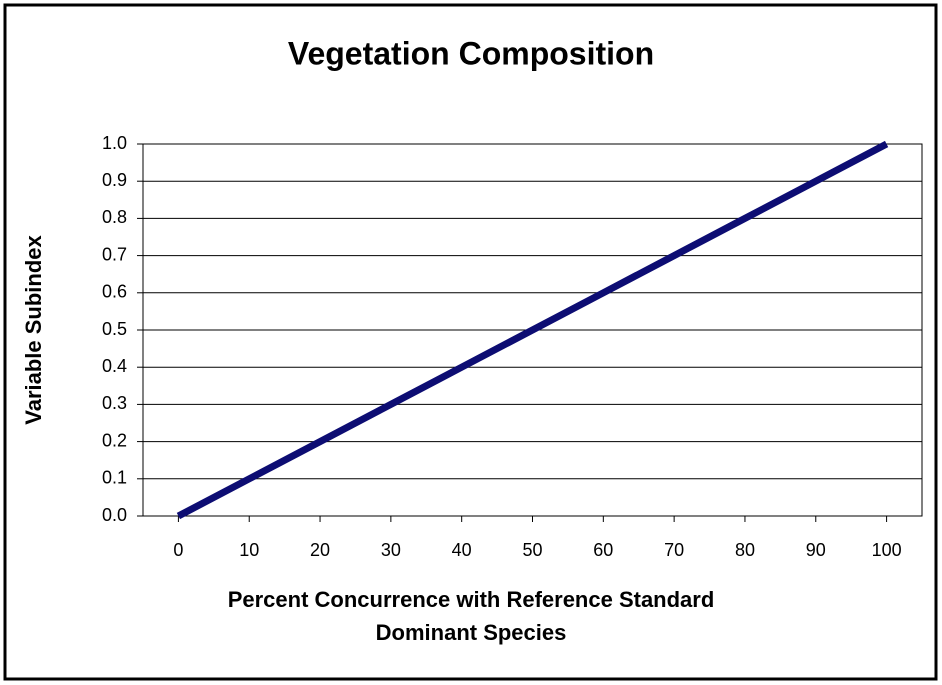 Image resolution: width=942 pixels, height=685 pixels. What do you see at coordinates (114, 515) in the screenshot?
I see `y-tick-label: 0.0` at bounding box center [114, 515].